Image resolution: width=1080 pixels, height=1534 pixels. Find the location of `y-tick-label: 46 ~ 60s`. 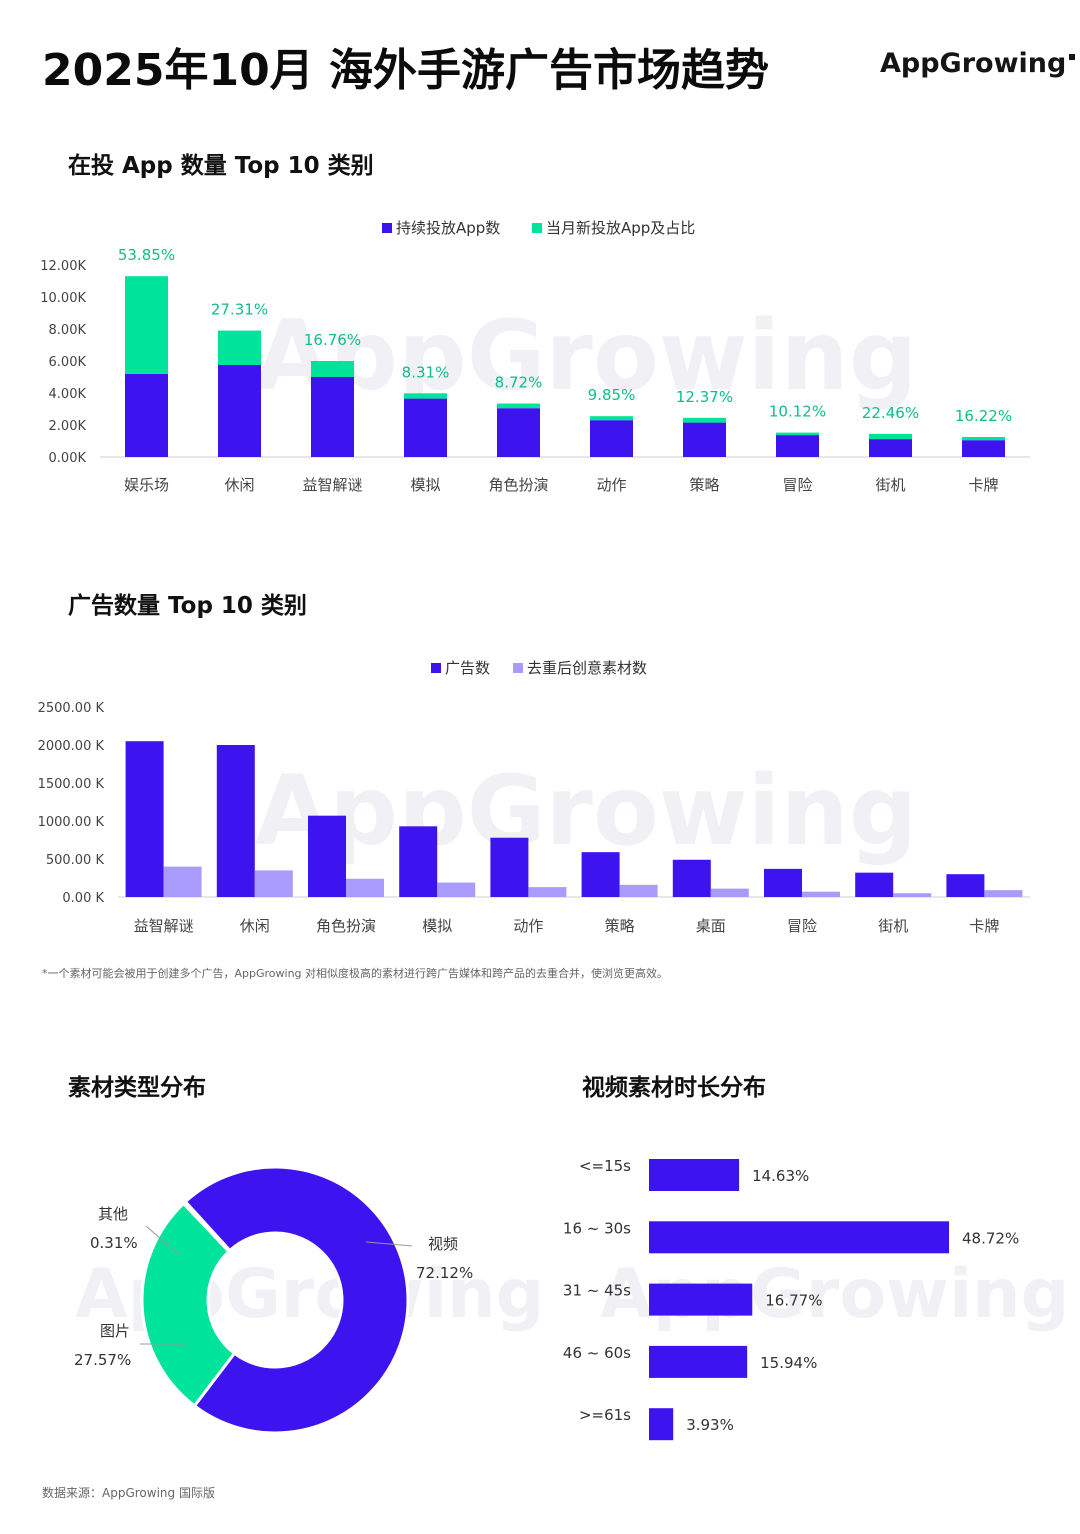

y-tick-label: 46 ~ 60s is located at coordinates (597, 1353).